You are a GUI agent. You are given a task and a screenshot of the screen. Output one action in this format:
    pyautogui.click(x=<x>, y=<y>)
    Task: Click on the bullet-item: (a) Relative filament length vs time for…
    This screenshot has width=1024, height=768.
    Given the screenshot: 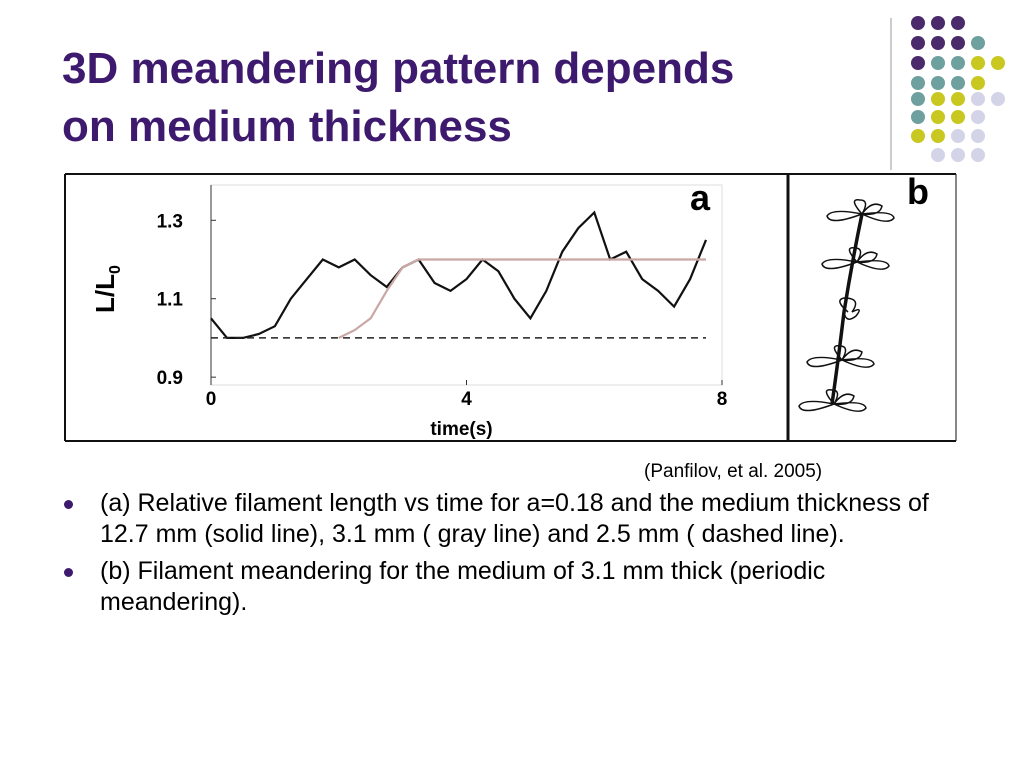 What is the action you would take?
    pyautogui.click(x=512, y=519)
    